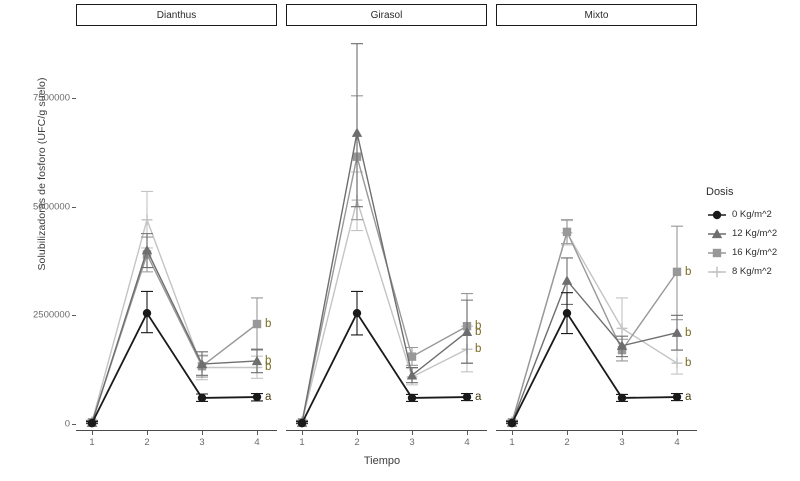 This screenshot has height=481, width=800. I want to click on y-tick-label: 7500000, so click(51, 98).